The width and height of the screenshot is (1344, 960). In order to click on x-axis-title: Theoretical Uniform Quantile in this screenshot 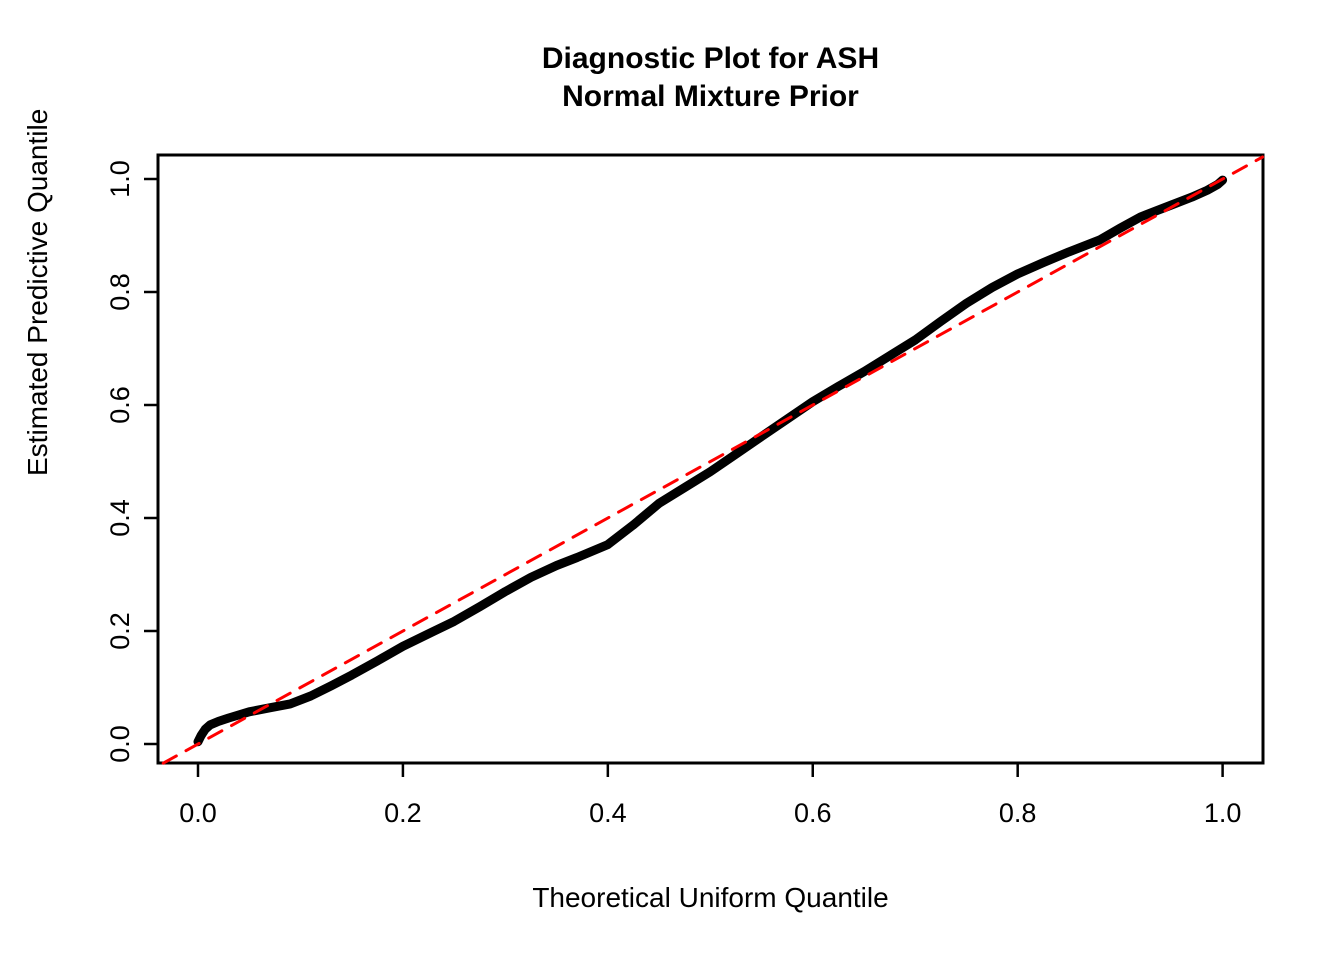, I will do `click(710, 897)`.